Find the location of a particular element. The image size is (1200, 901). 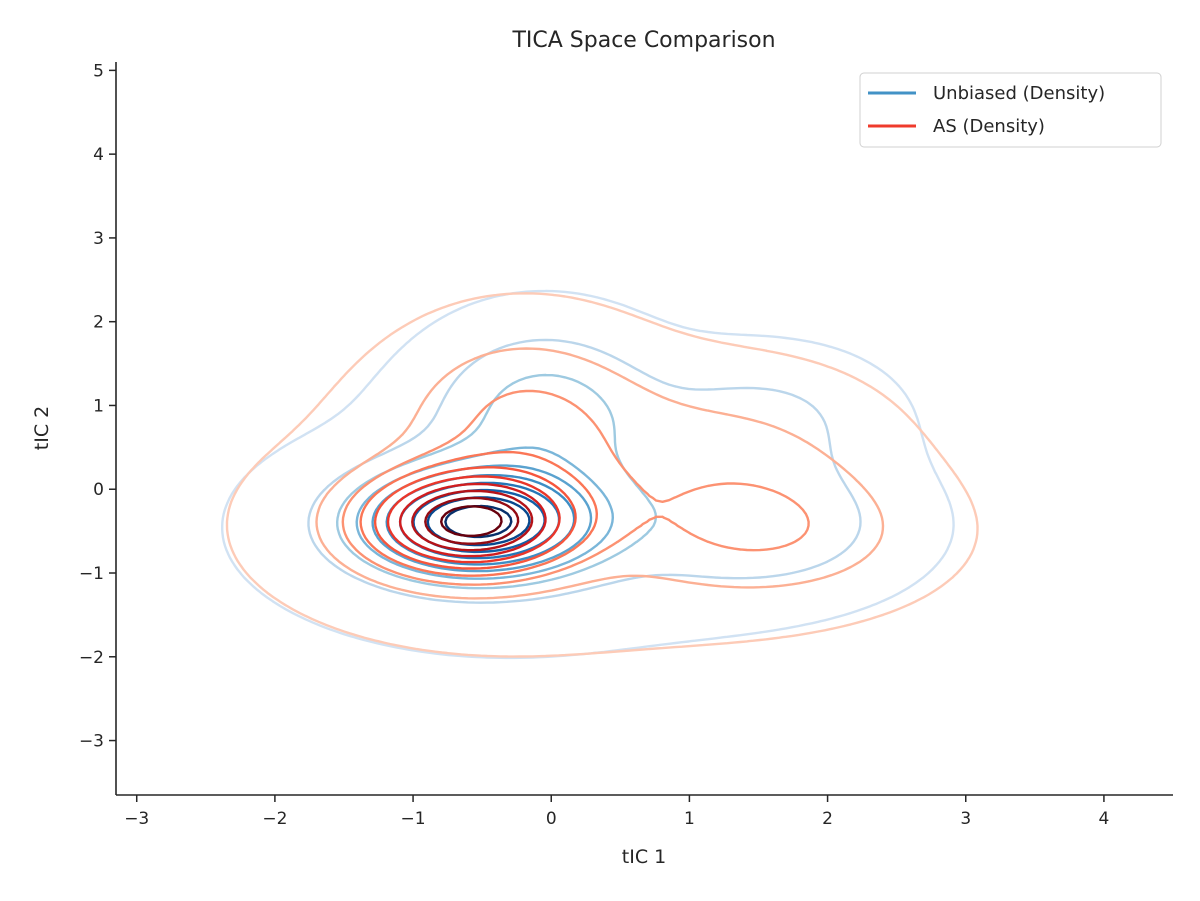

y-tick-label: 0 is located at coordinates (98, 490).